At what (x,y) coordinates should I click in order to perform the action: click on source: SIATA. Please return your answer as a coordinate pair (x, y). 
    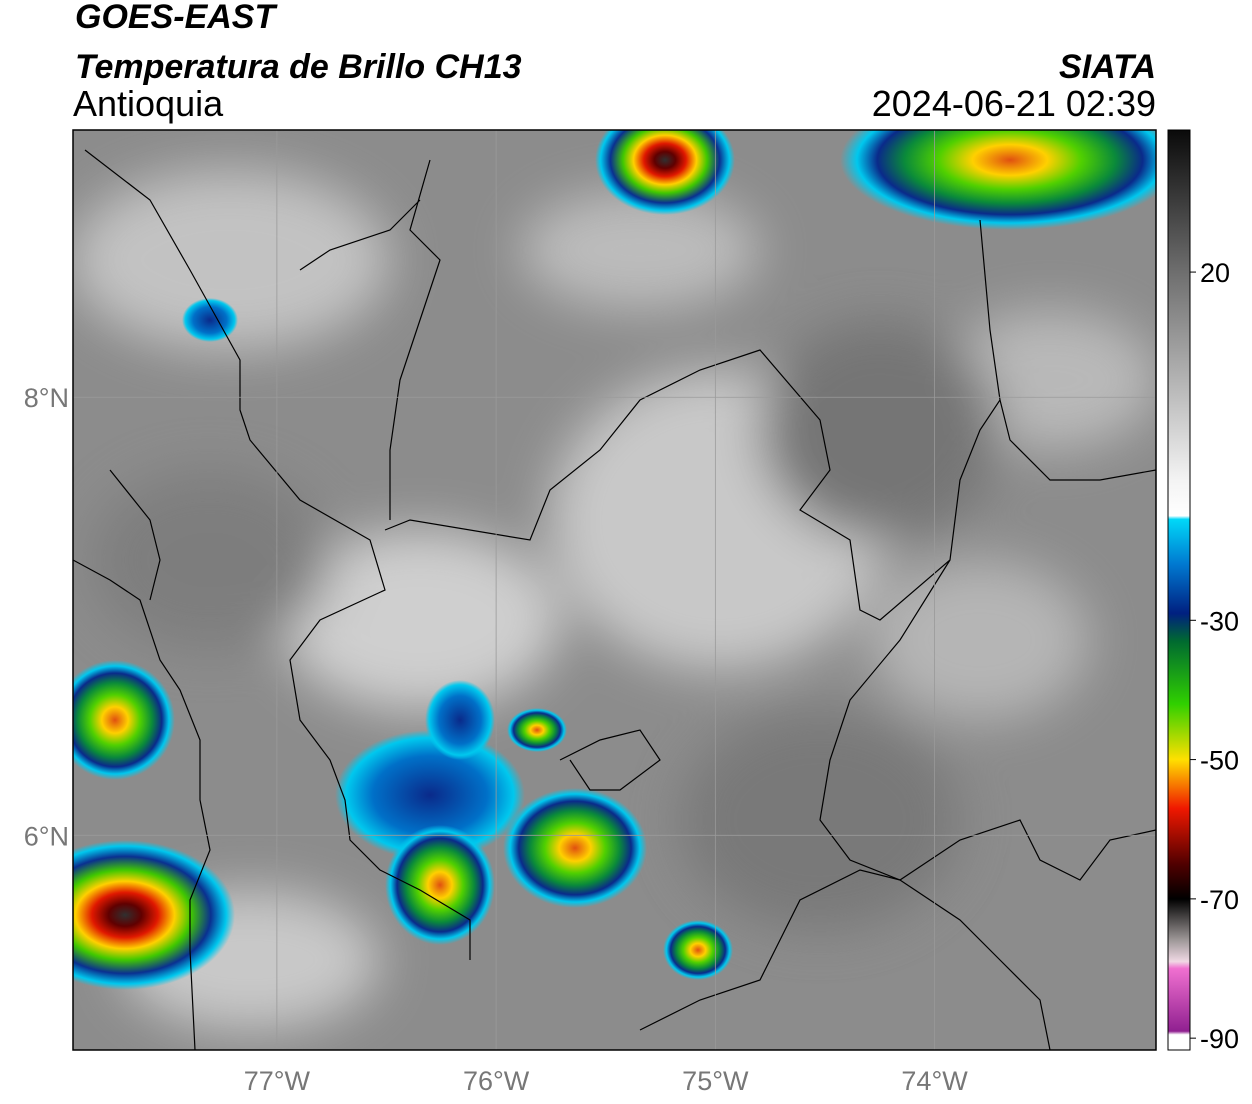
    Looking at the image, I should click on (1107, 67).